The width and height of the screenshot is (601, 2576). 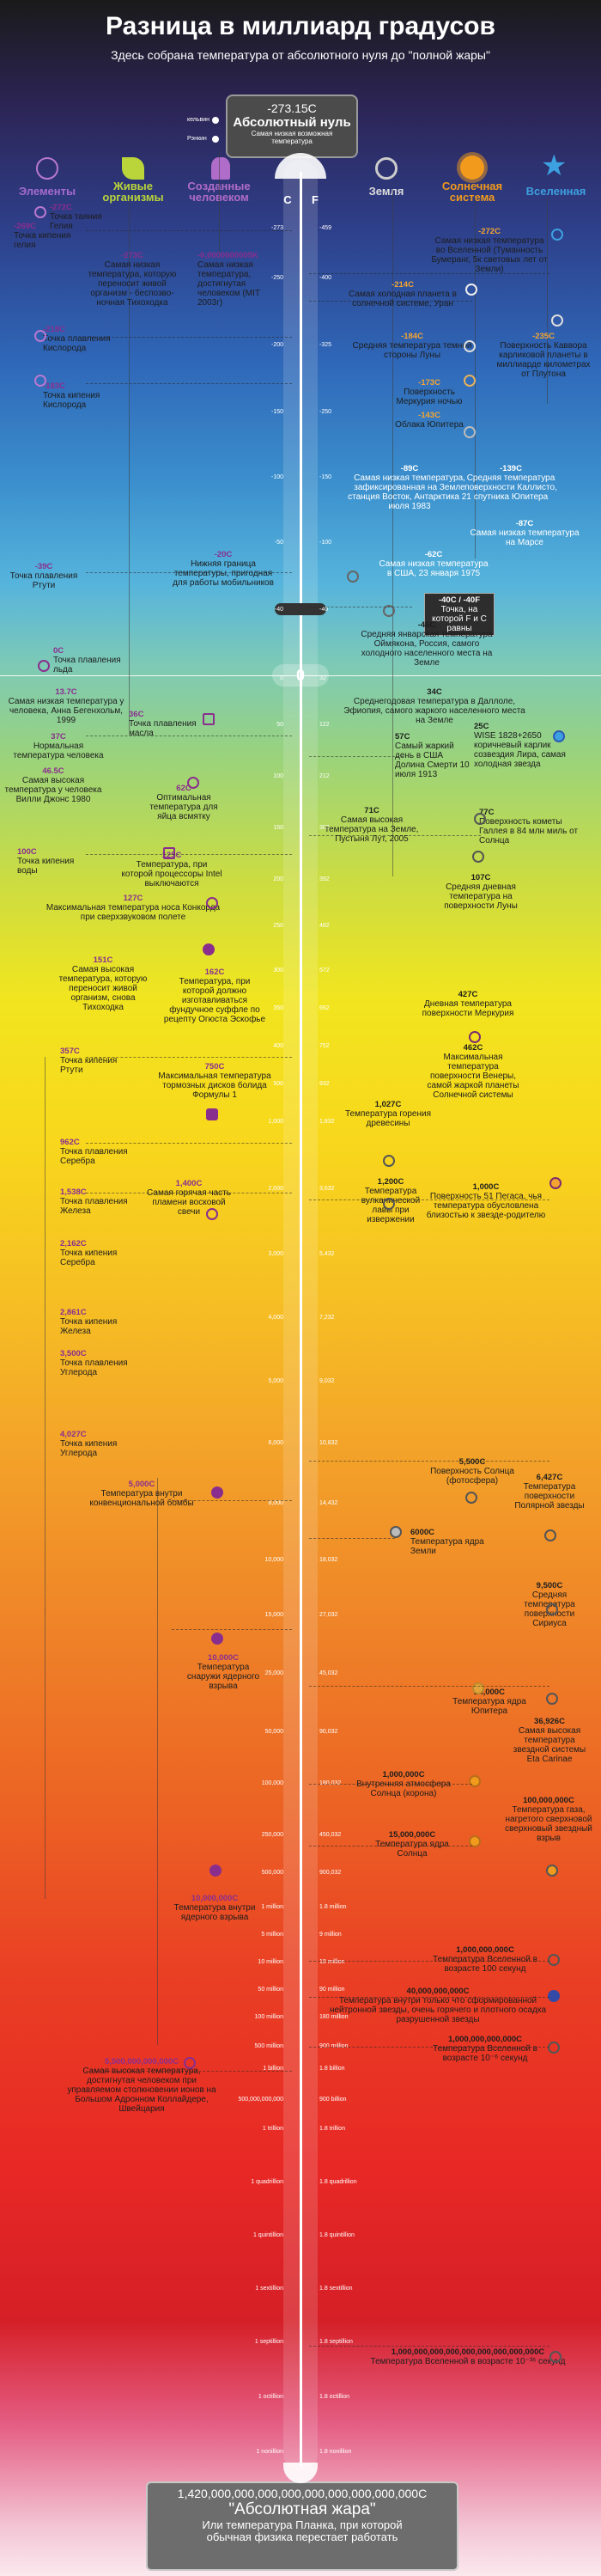 What do you see at coordinates (278, 1046) in the screenshot?
I see `scale-tick-c: 400` at bounding box center [278, 1046].